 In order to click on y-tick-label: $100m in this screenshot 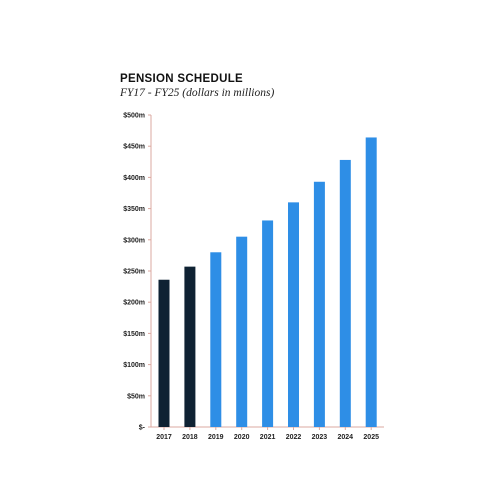, I will do `click(134, 365)`.